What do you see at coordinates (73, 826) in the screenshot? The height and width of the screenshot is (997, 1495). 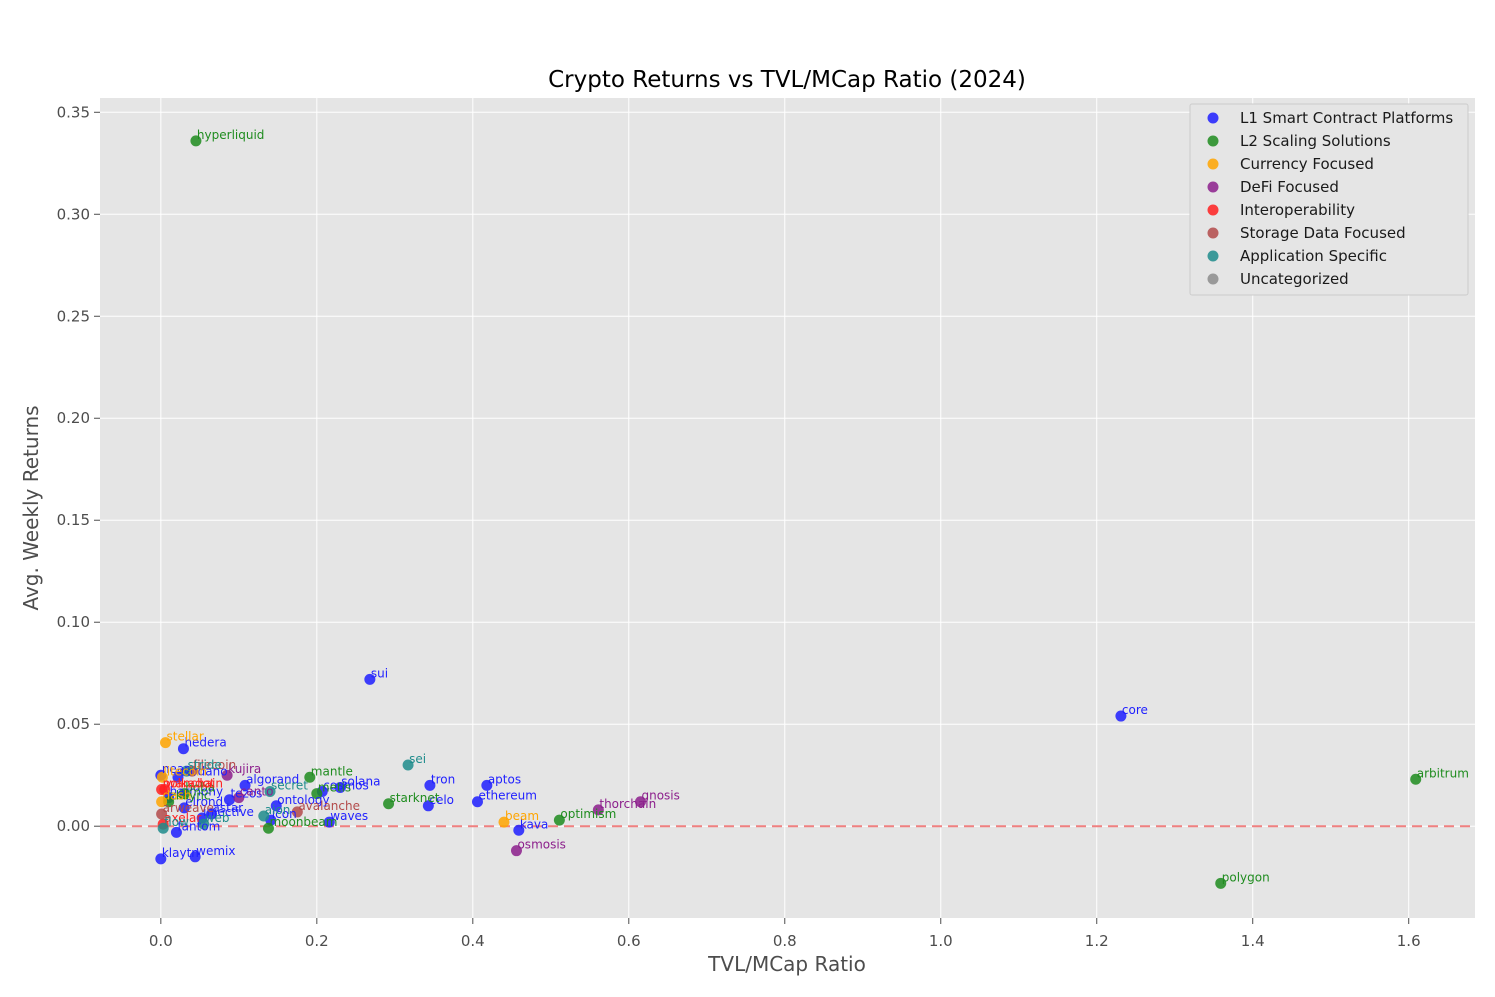 I see `y-tick-label: 0.00` at bounding box center [73, 826].